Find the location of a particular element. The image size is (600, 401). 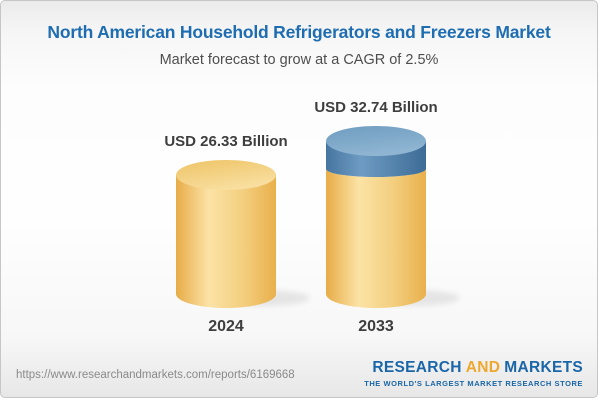

logo-wordmark: RESEARCH AND MARKETS is located at coordinates (473, 368).